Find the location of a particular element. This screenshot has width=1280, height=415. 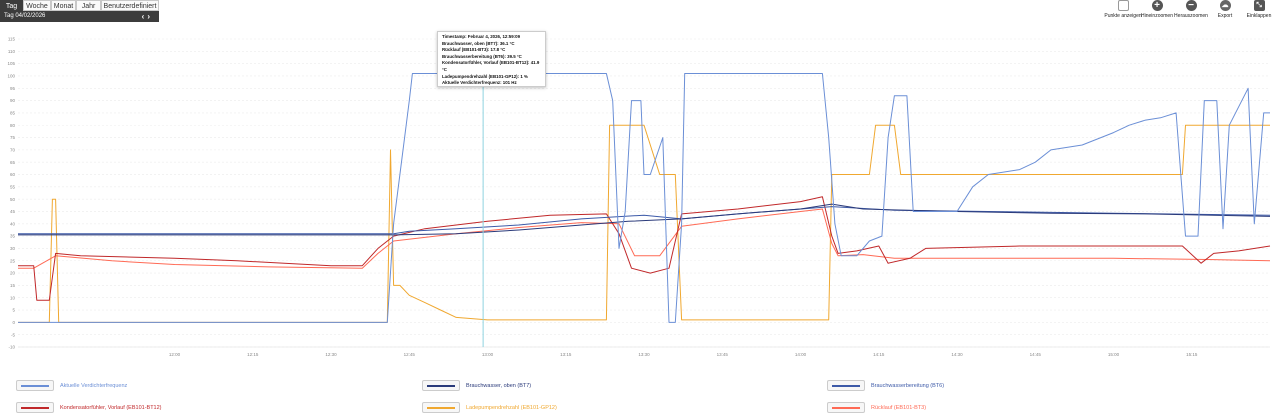

collapse-label: Einklappen is located at coordinates (1259, 16).